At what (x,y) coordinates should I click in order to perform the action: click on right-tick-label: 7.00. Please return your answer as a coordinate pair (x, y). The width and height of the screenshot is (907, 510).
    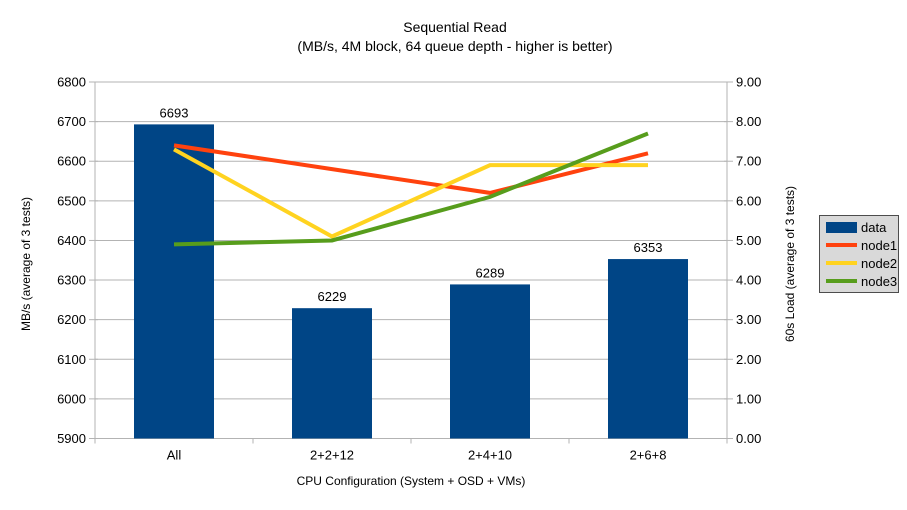
    Looking at the image, I should click on (748, 161).